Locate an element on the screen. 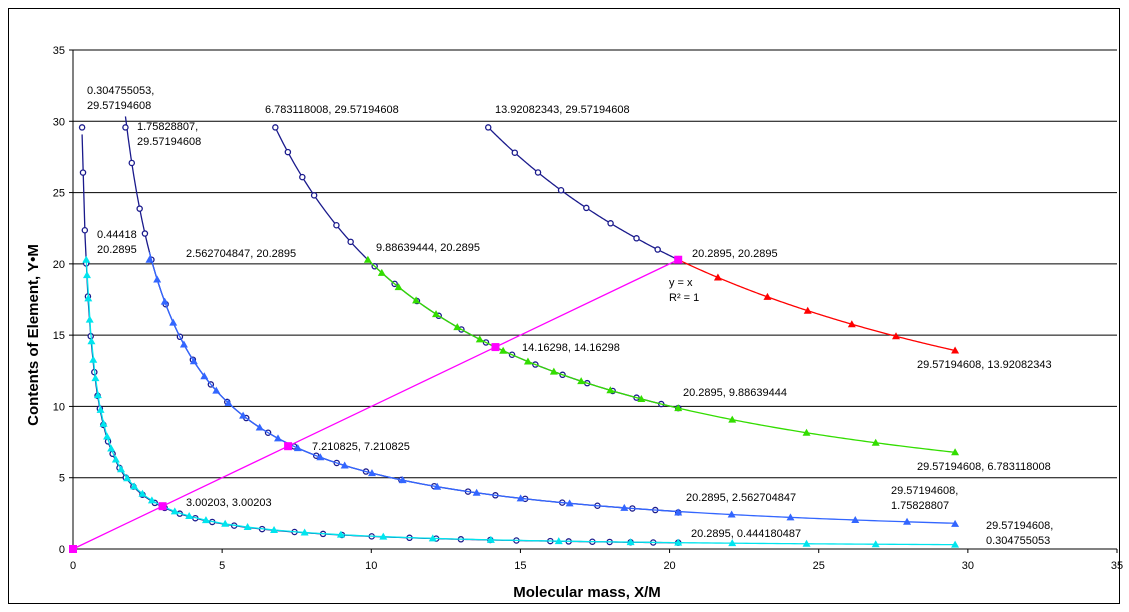 The image size is (1129, 612). data-label-line: 2.562704847, 20.2895 is located at coordinates (241, 254).